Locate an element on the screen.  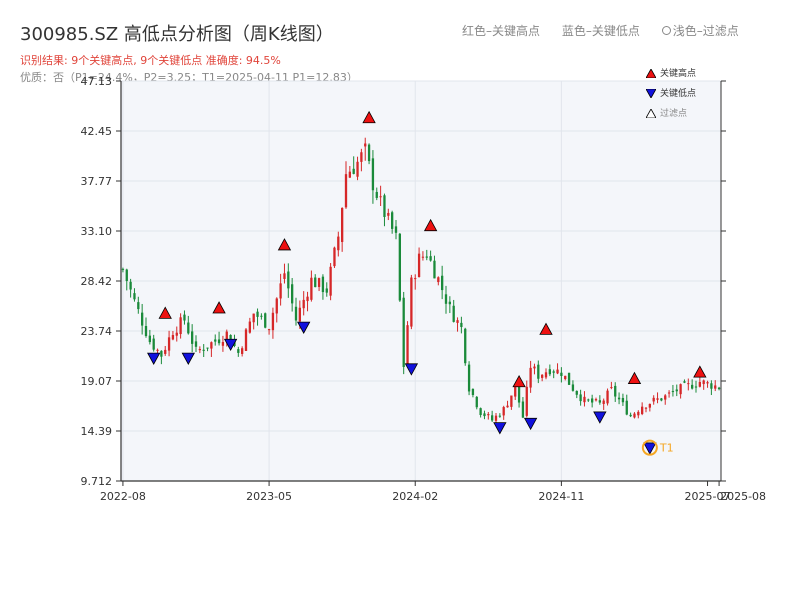
blue-triangle-down-icon is located at coordinates (651, 93).